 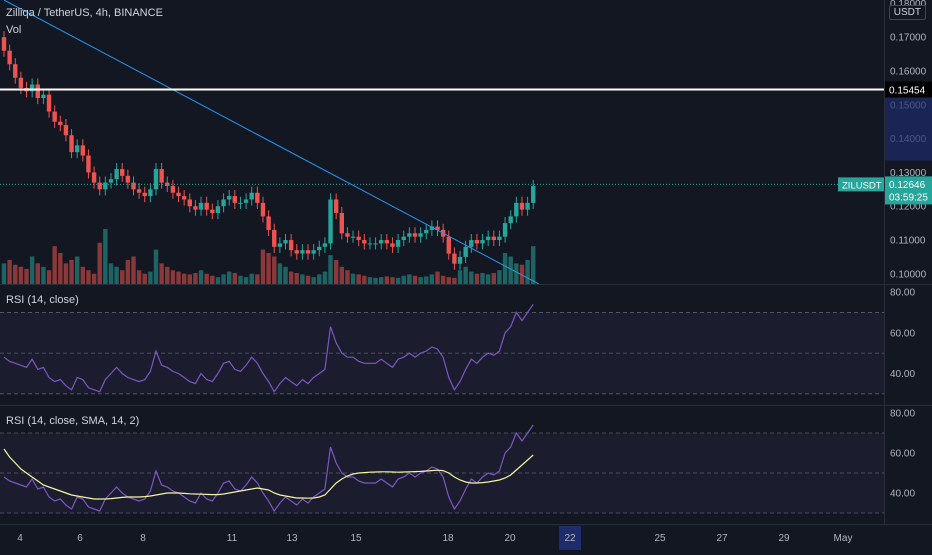 What do you see at coordinates (660, 538) in the screenshot?
I see `time-tick-label: 25` at bounding box center [660, 538].